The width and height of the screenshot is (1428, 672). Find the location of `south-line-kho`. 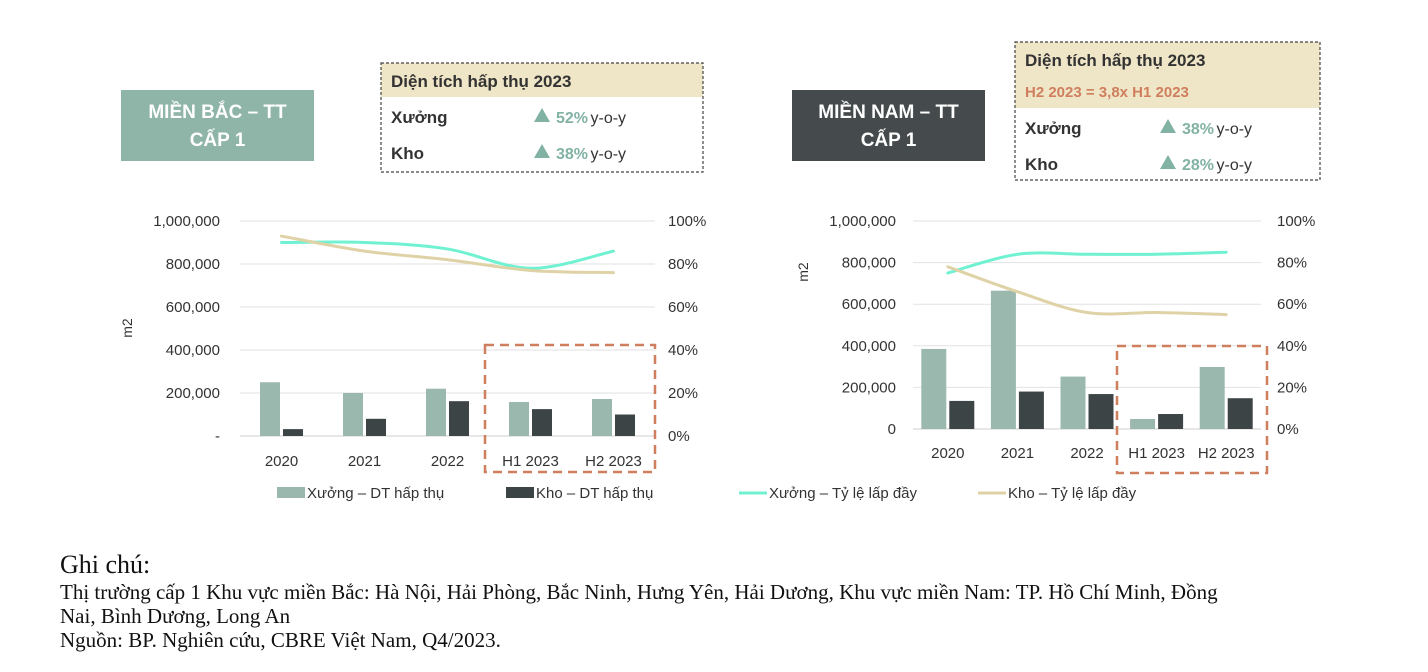

south-line-kho is located at coordinates (1087, 291).